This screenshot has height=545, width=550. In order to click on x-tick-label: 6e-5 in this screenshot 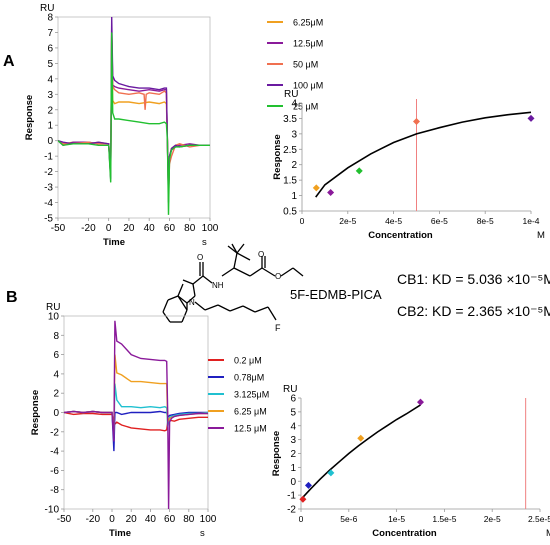, I will do `click(439, 221)`.